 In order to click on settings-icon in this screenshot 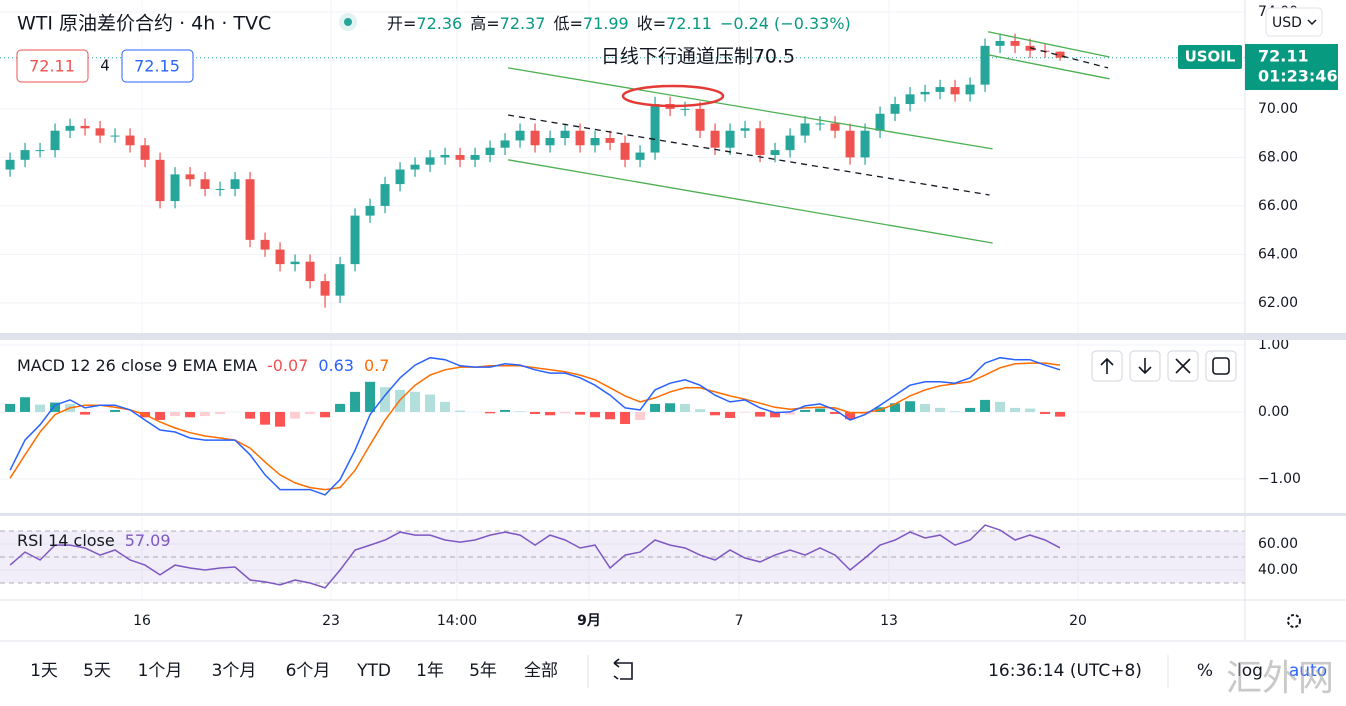, I will do `click(1294, 621)`.